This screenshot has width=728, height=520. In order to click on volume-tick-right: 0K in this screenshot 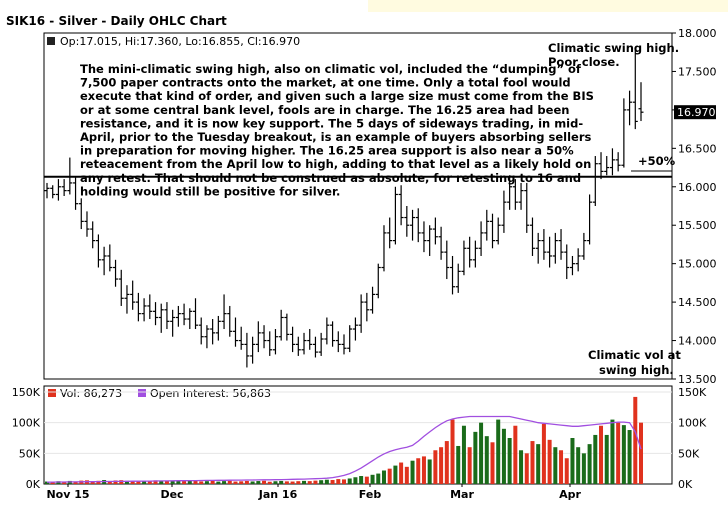, I will do `click(685, 484)`.